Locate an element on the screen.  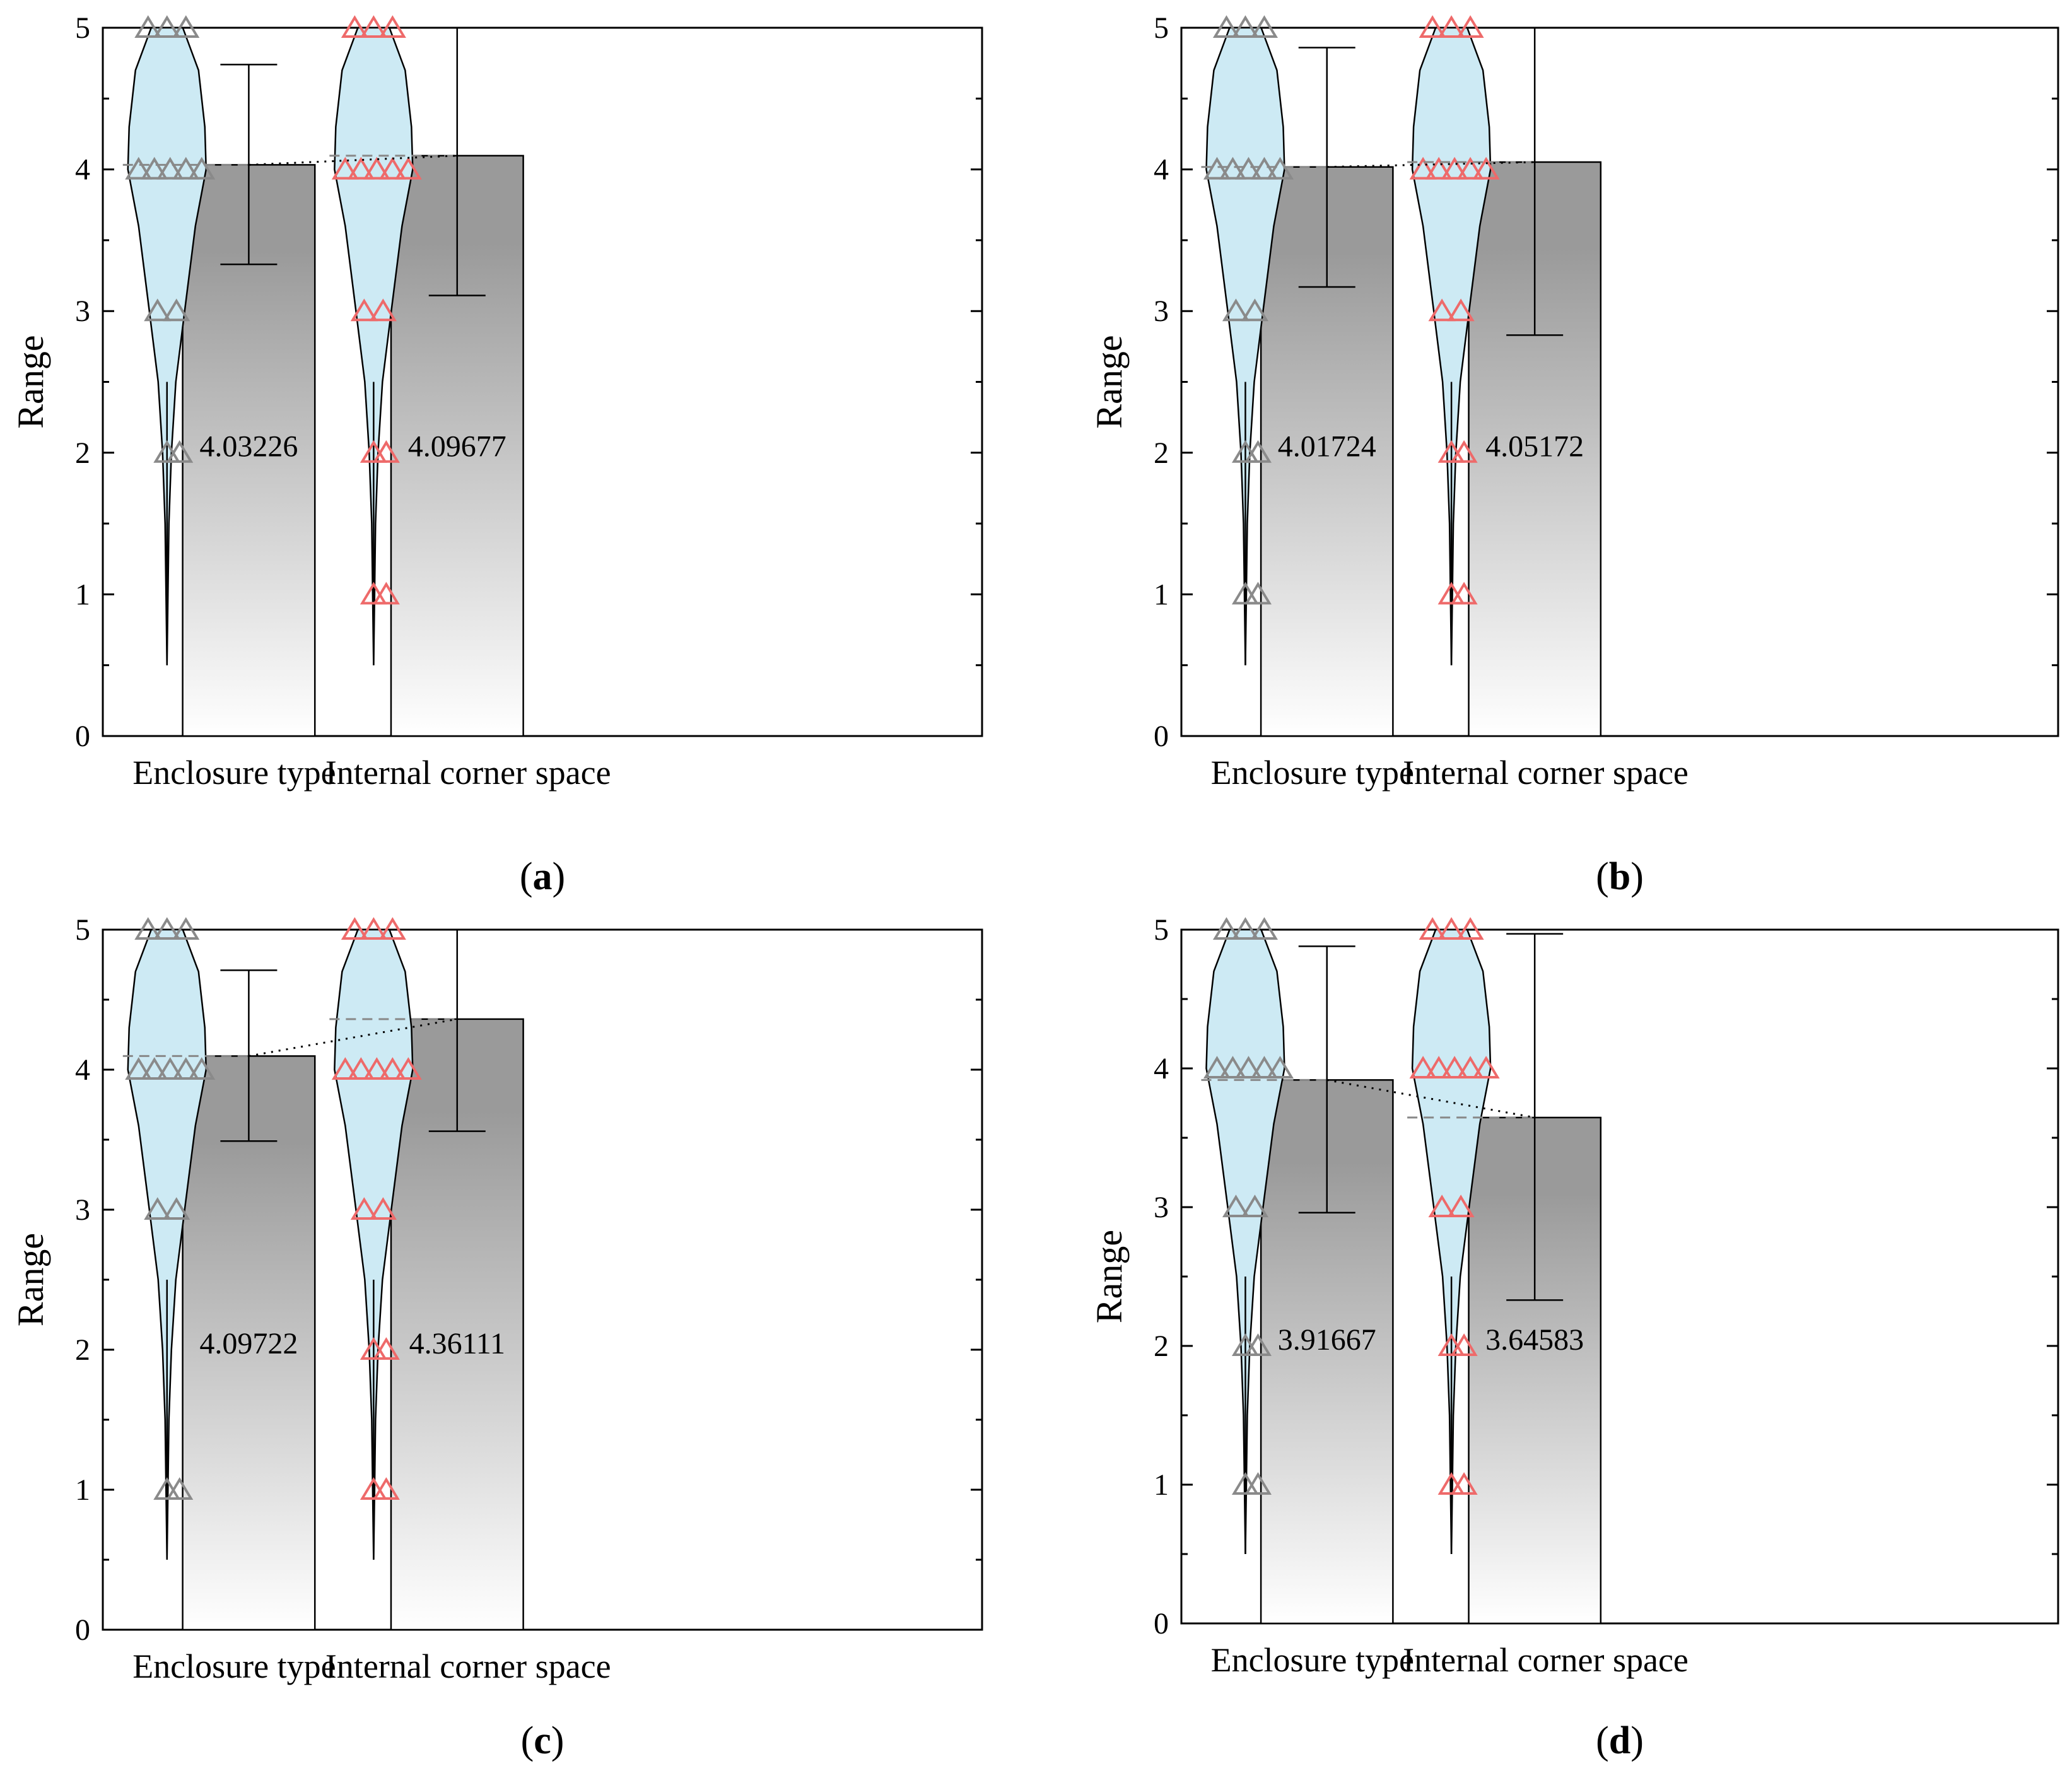
trend-line is located at coordinates (1430, 1098).